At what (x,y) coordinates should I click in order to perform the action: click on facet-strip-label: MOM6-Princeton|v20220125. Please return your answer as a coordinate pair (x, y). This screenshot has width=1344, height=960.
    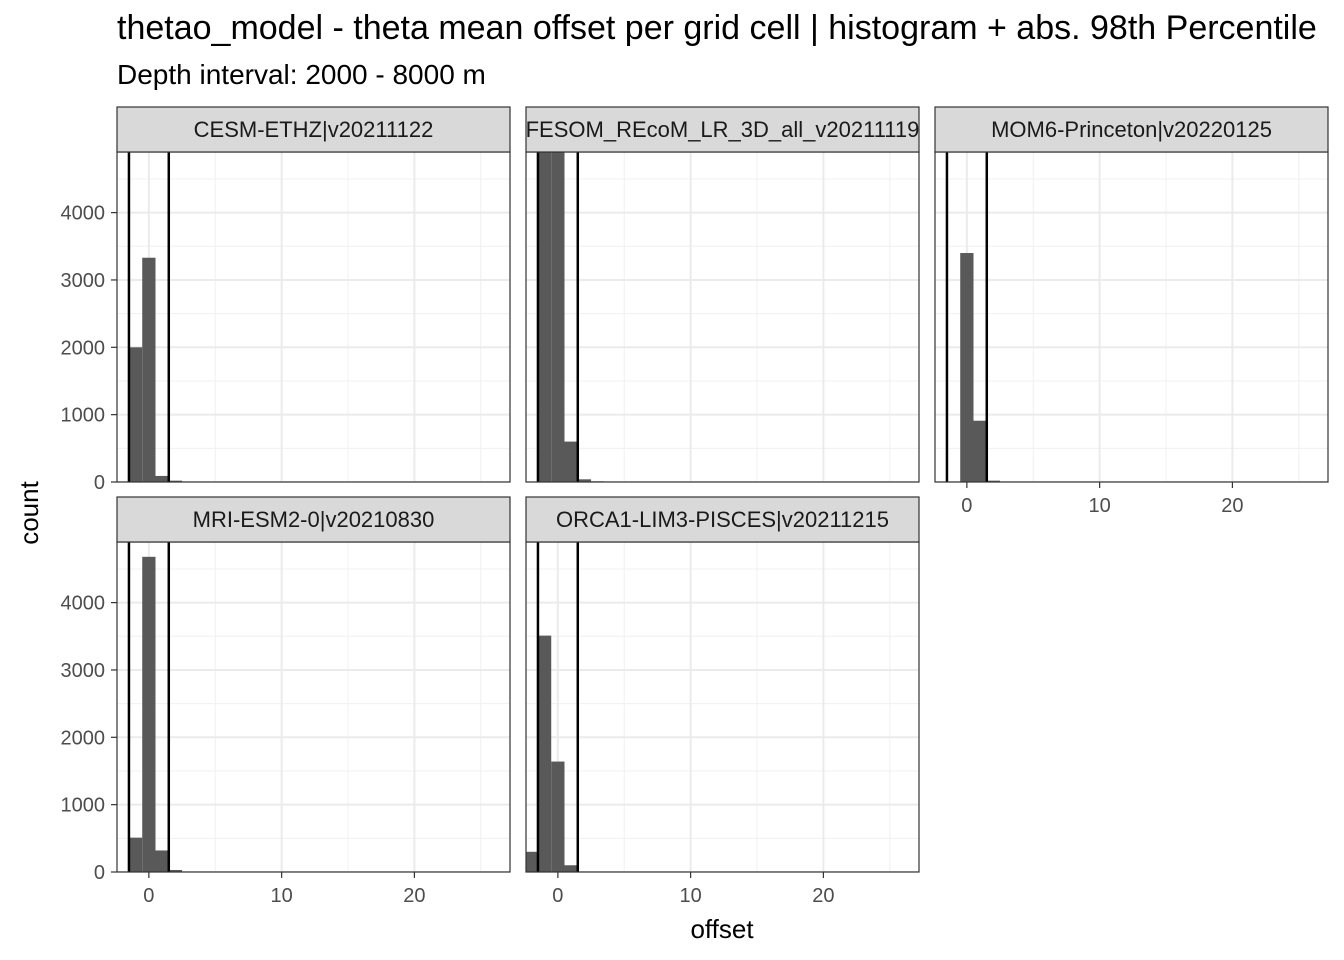
    Looking at the image, I should click on (1131, 129).